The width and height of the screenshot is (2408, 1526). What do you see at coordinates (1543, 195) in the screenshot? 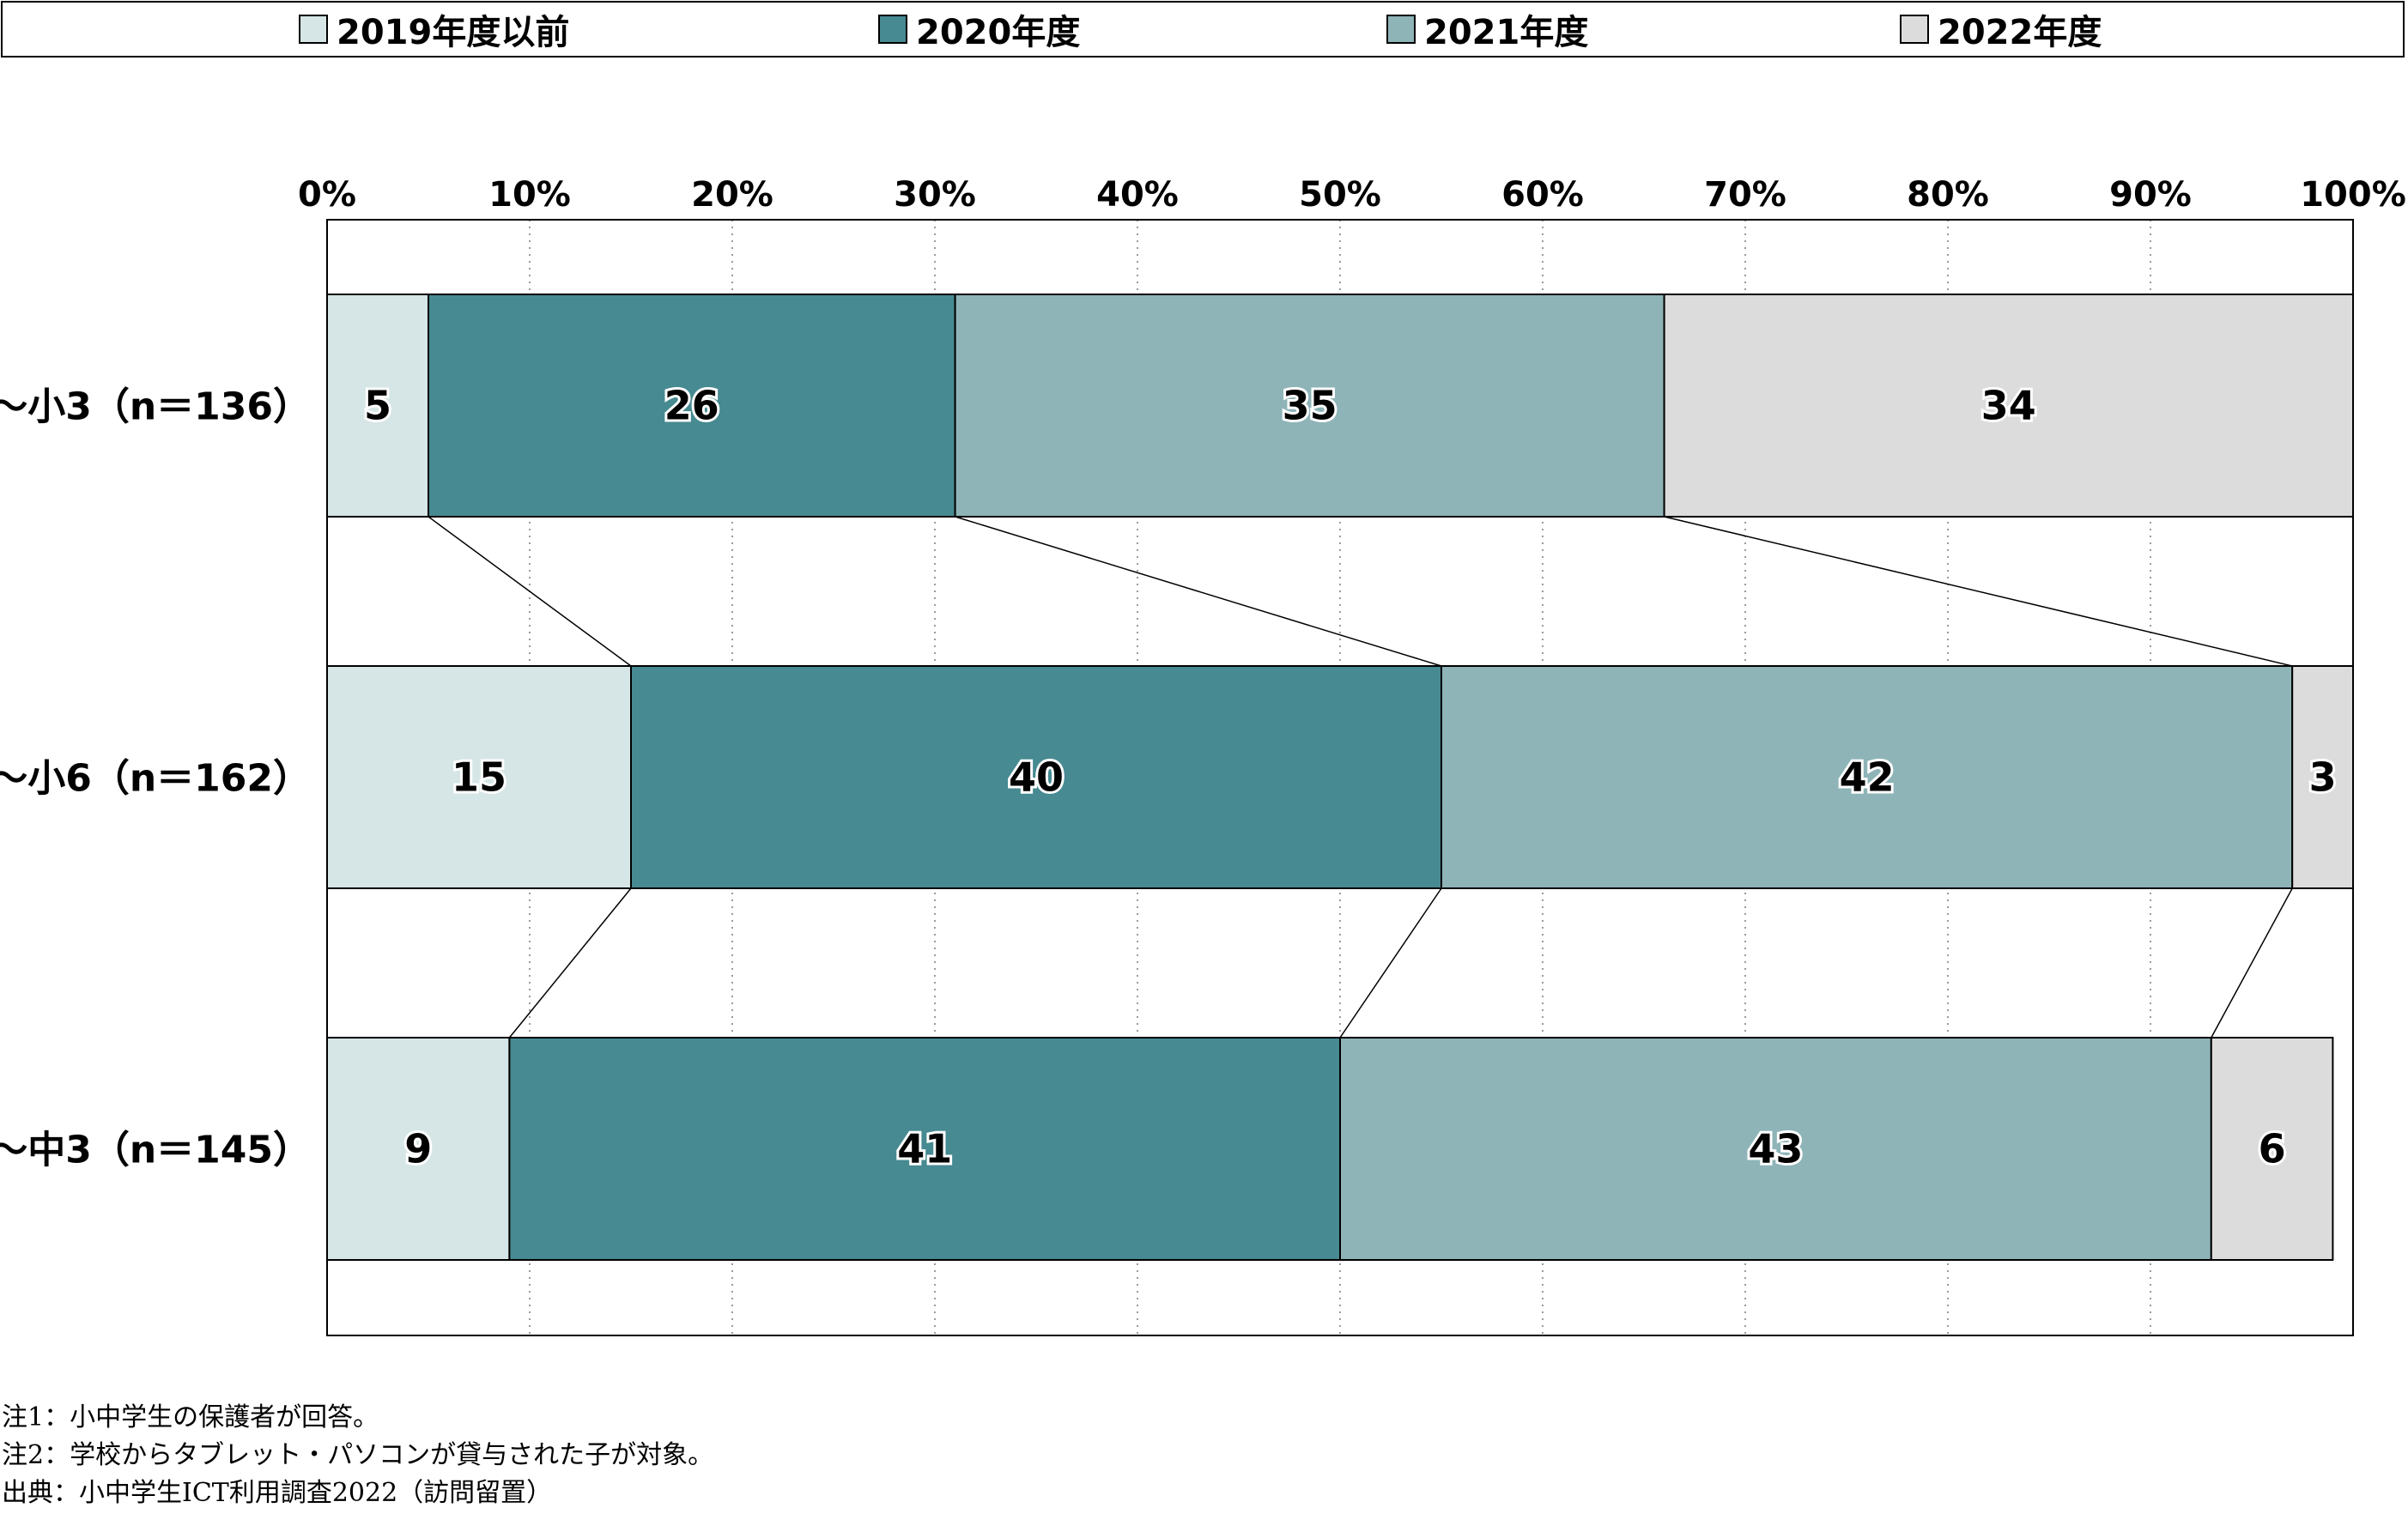
I see `x-tick-label: 60%` at bounding box center [1543, 195].